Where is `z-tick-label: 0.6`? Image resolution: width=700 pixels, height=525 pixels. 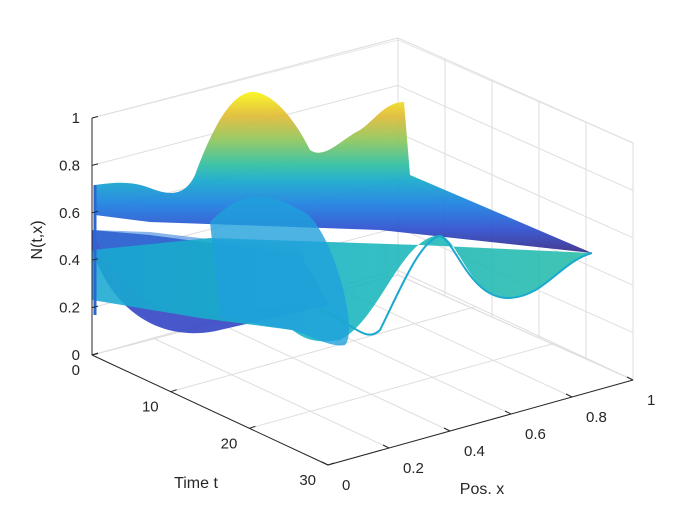 z-tick-label: 0.6 is located at coordinates (69, 213).